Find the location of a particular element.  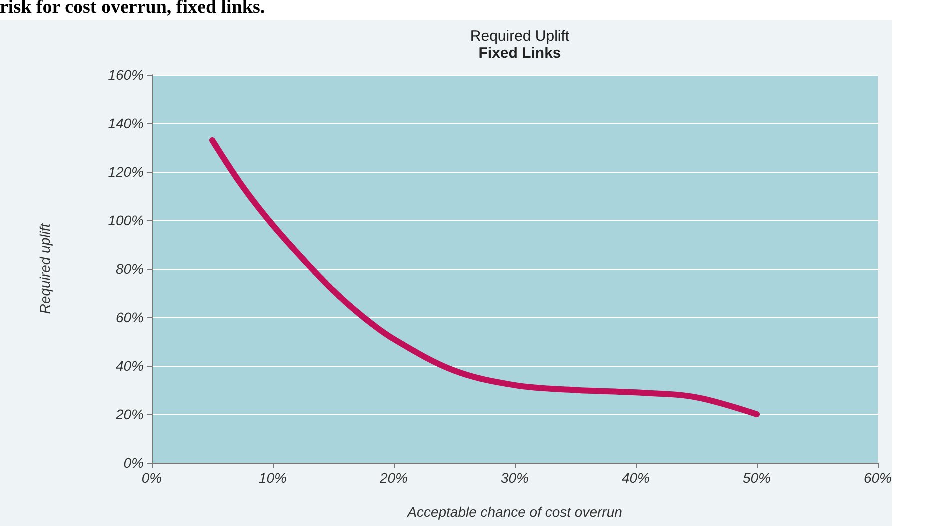

chart-subtitle: Fixed Links is located at coordinates (520, 53).